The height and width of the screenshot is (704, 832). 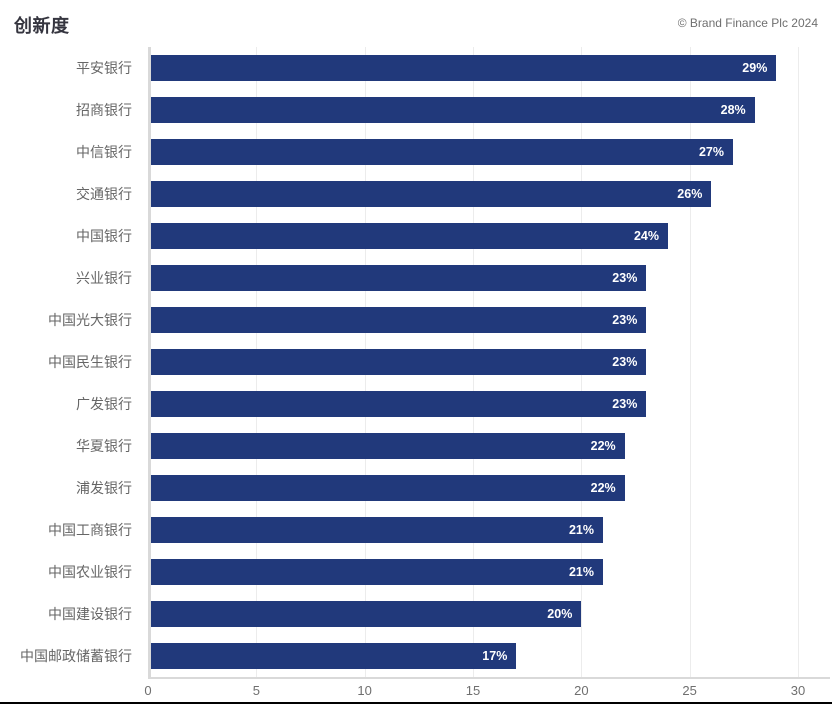 What do you see at coordinates (711, 152) in the screenshot?
I see `value-label: 27%` at bounding box center [711, 152].